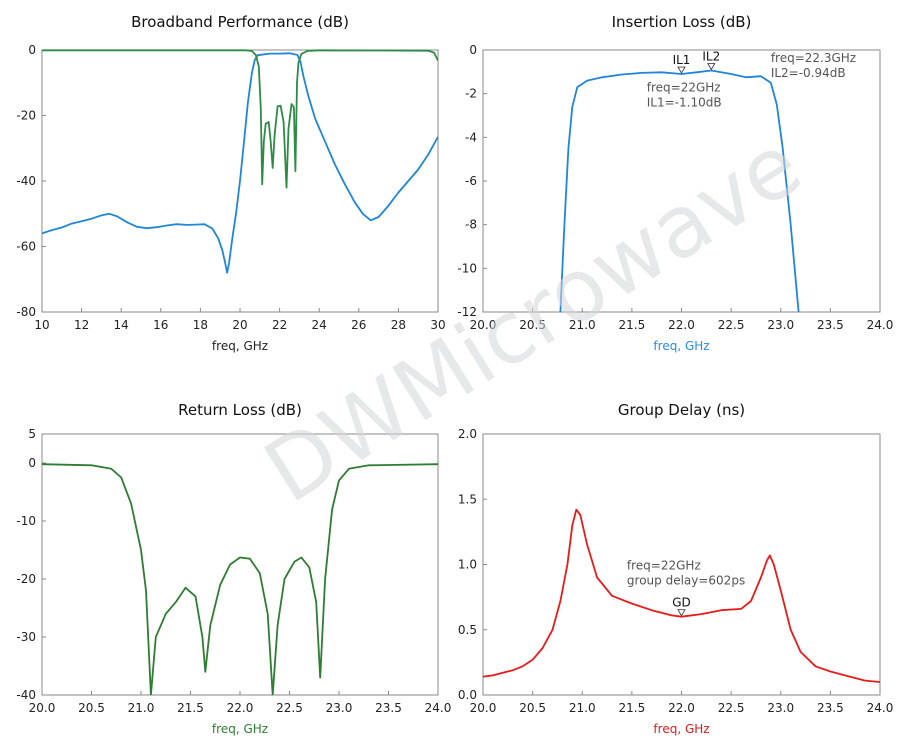 The image size is (916, 748). What do you see at coordinates (471, 137) in the screenshot?
I see `y-tick-label: -4` at bounding box center [471, 137].